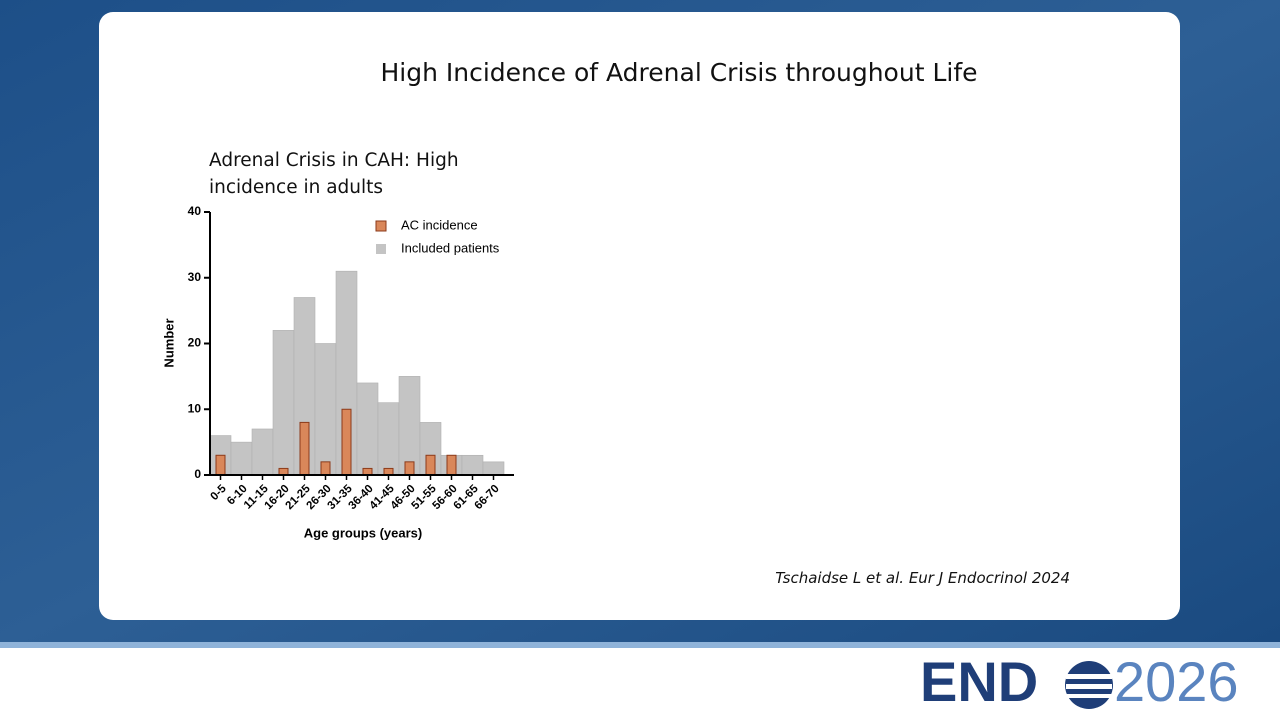 The width and height of the screenshot is (1280, 720). Describe the element at coordinates (486, 497) in the screenshot. I see `x-tick-label: 66-70` at that location.